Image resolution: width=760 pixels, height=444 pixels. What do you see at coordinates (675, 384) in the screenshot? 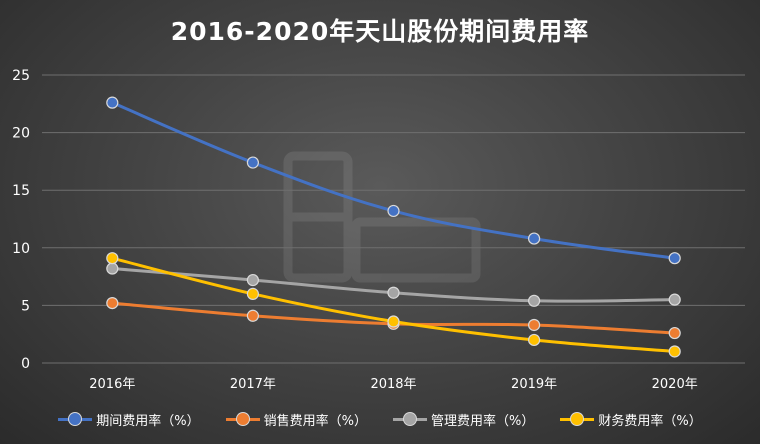
I see `x-tick-label: 2020年` at bounding box center [675, 384].